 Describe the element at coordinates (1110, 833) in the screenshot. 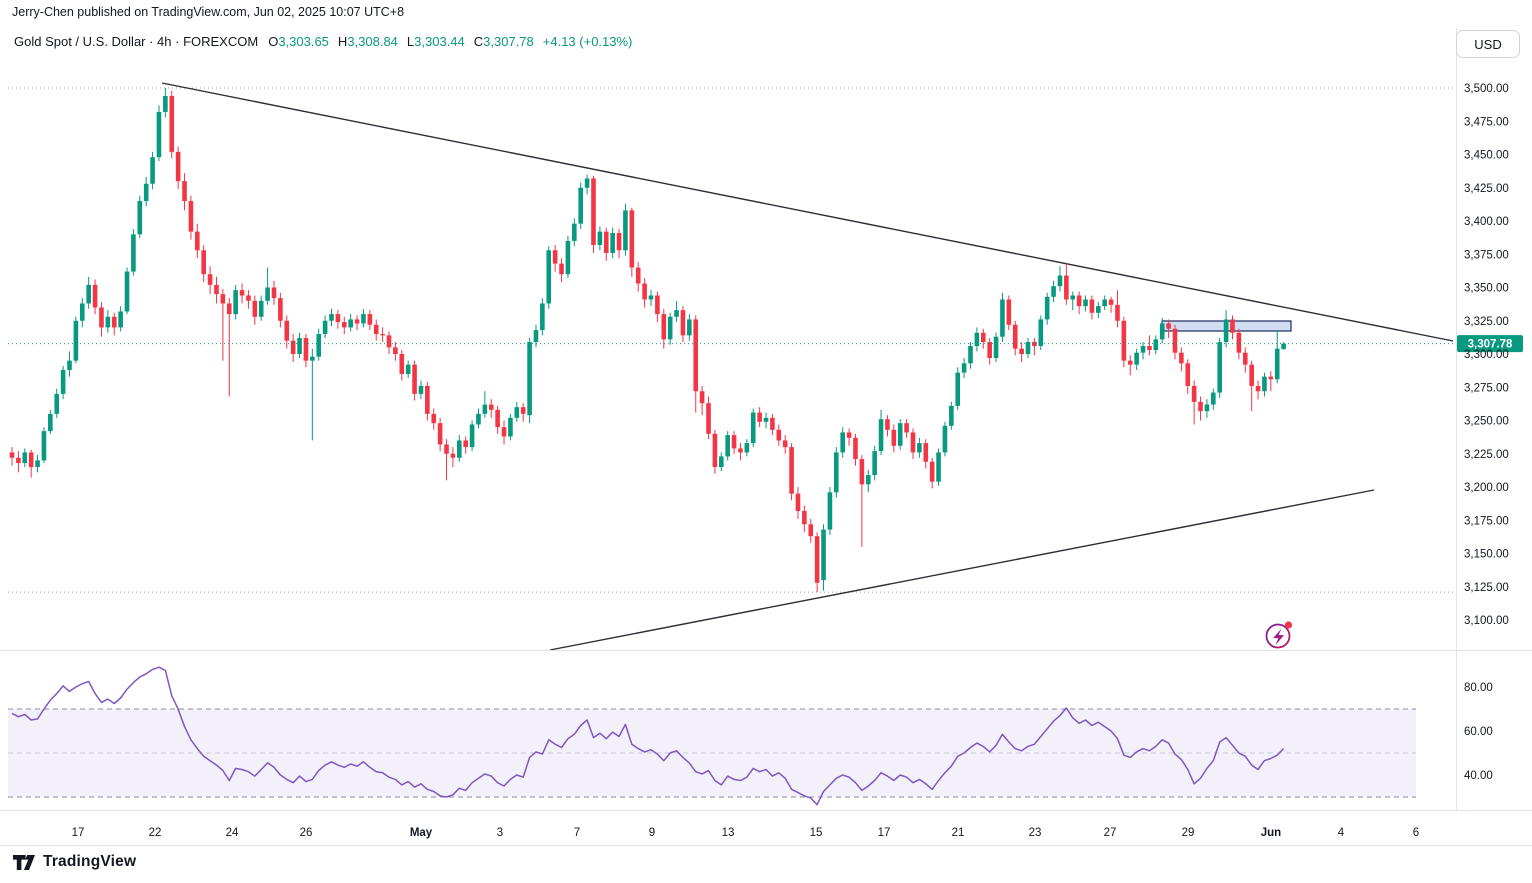

I see `svg-text: 27` at that location.